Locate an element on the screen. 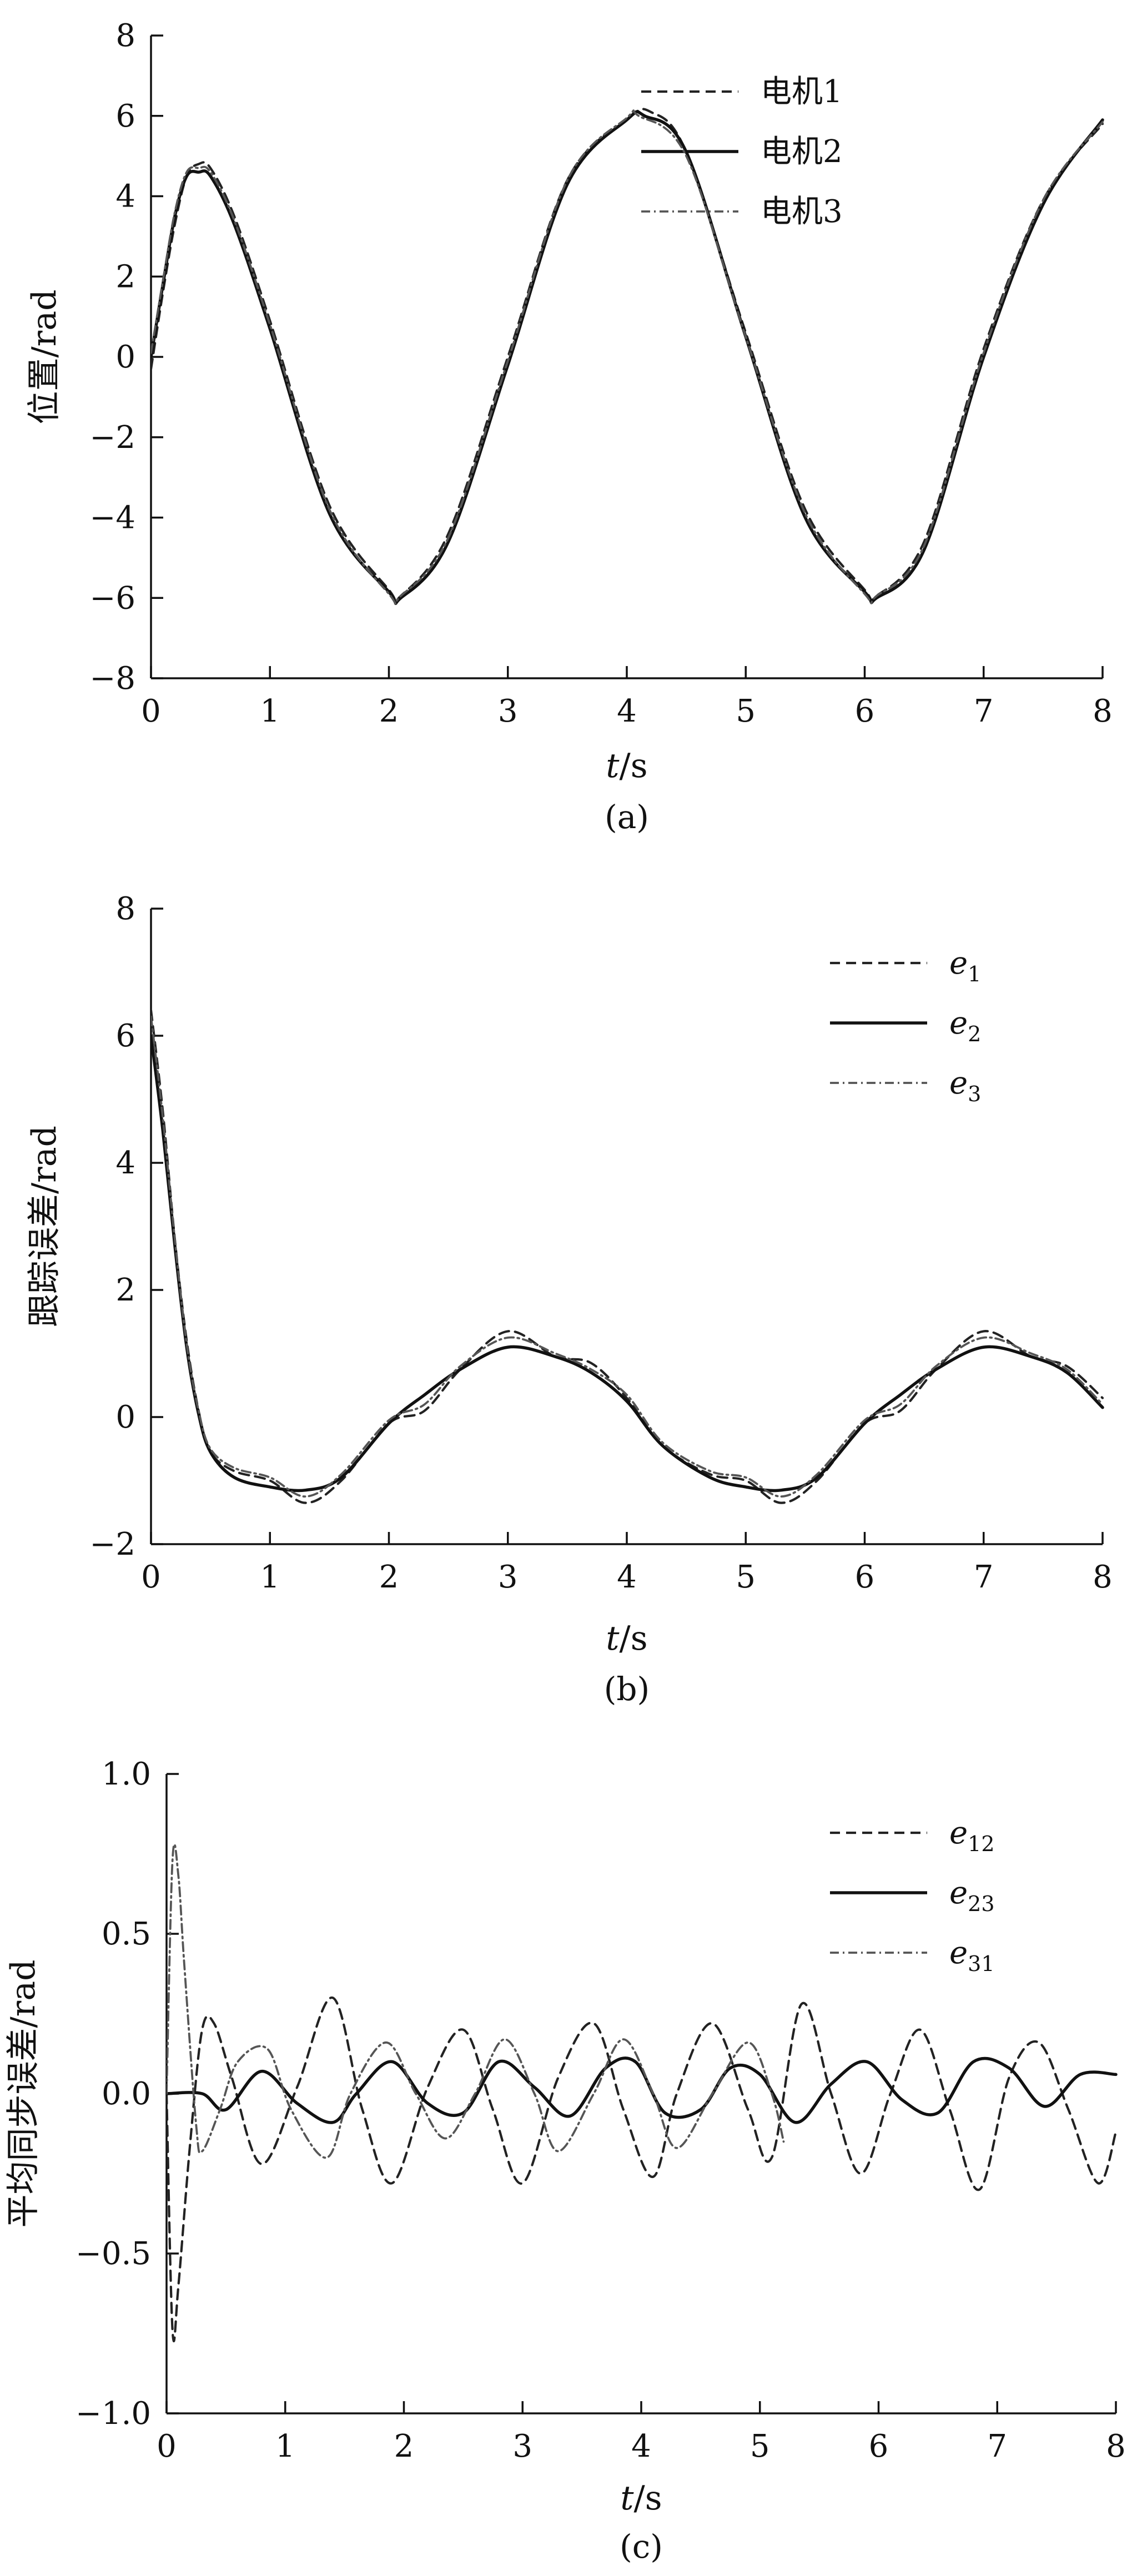  panel-caption: (a) is located at coordinates (627, 817).